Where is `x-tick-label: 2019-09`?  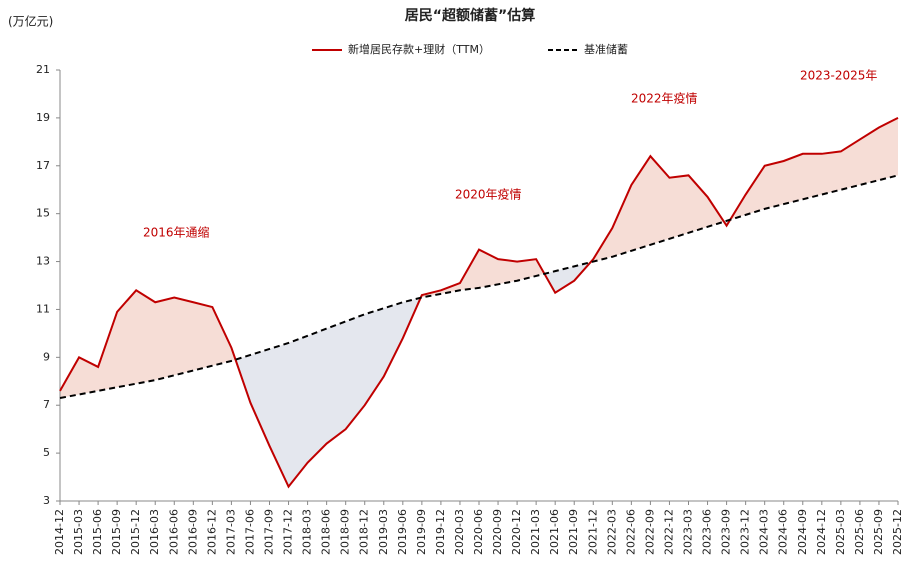 x-tick-label: 2019-09 is located at coordinates (421, 532).